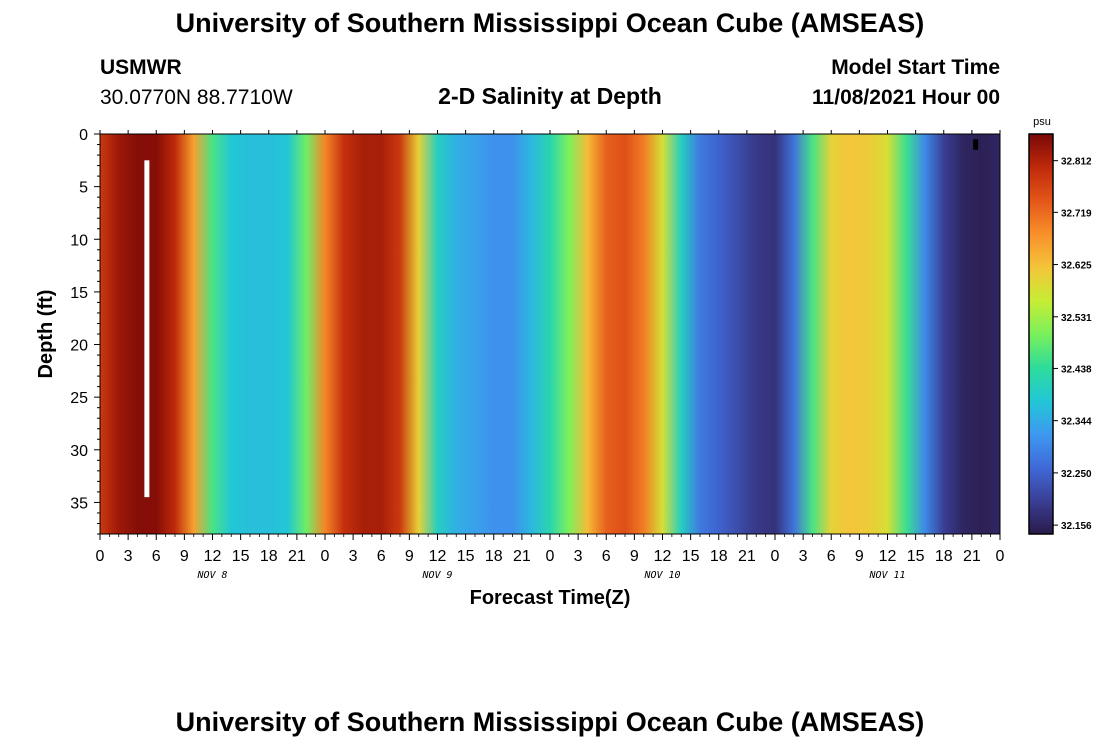  I want to click on colorbar-tick-label: 32.344, so click(1076, 422).